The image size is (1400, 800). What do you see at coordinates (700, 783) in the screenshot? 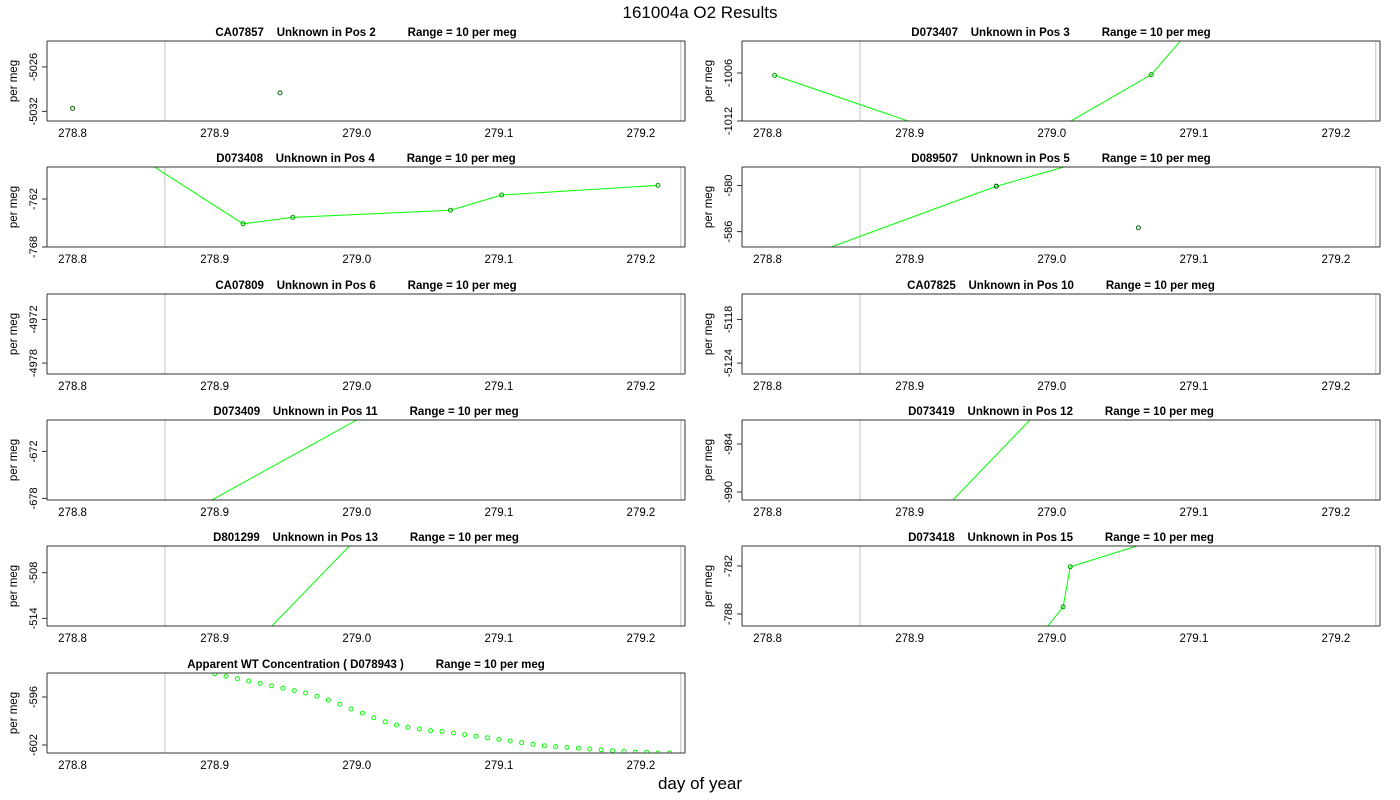
I see `x-axis-label: day of year` at bounding box center [700, 783].